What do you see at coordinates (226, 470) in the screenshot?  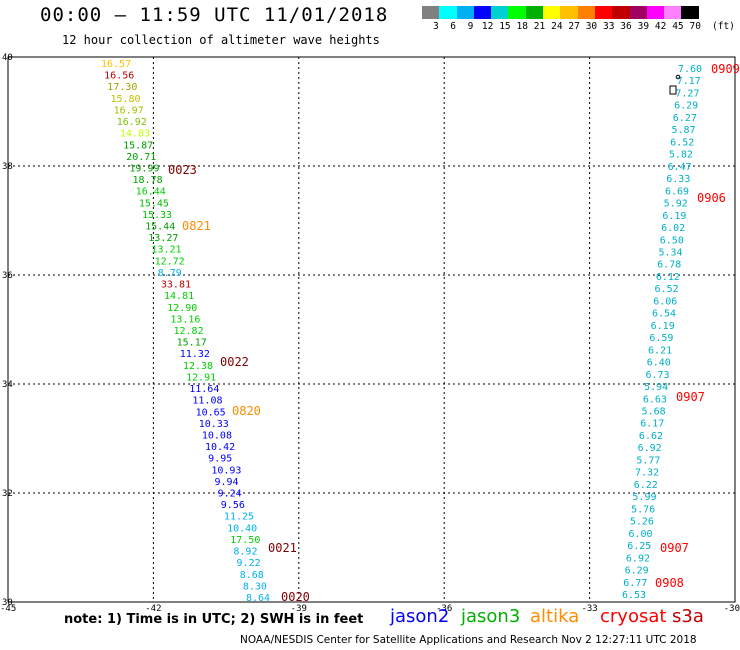 I see `wave-height-label: 10.93` at bounding box center [226, 470].